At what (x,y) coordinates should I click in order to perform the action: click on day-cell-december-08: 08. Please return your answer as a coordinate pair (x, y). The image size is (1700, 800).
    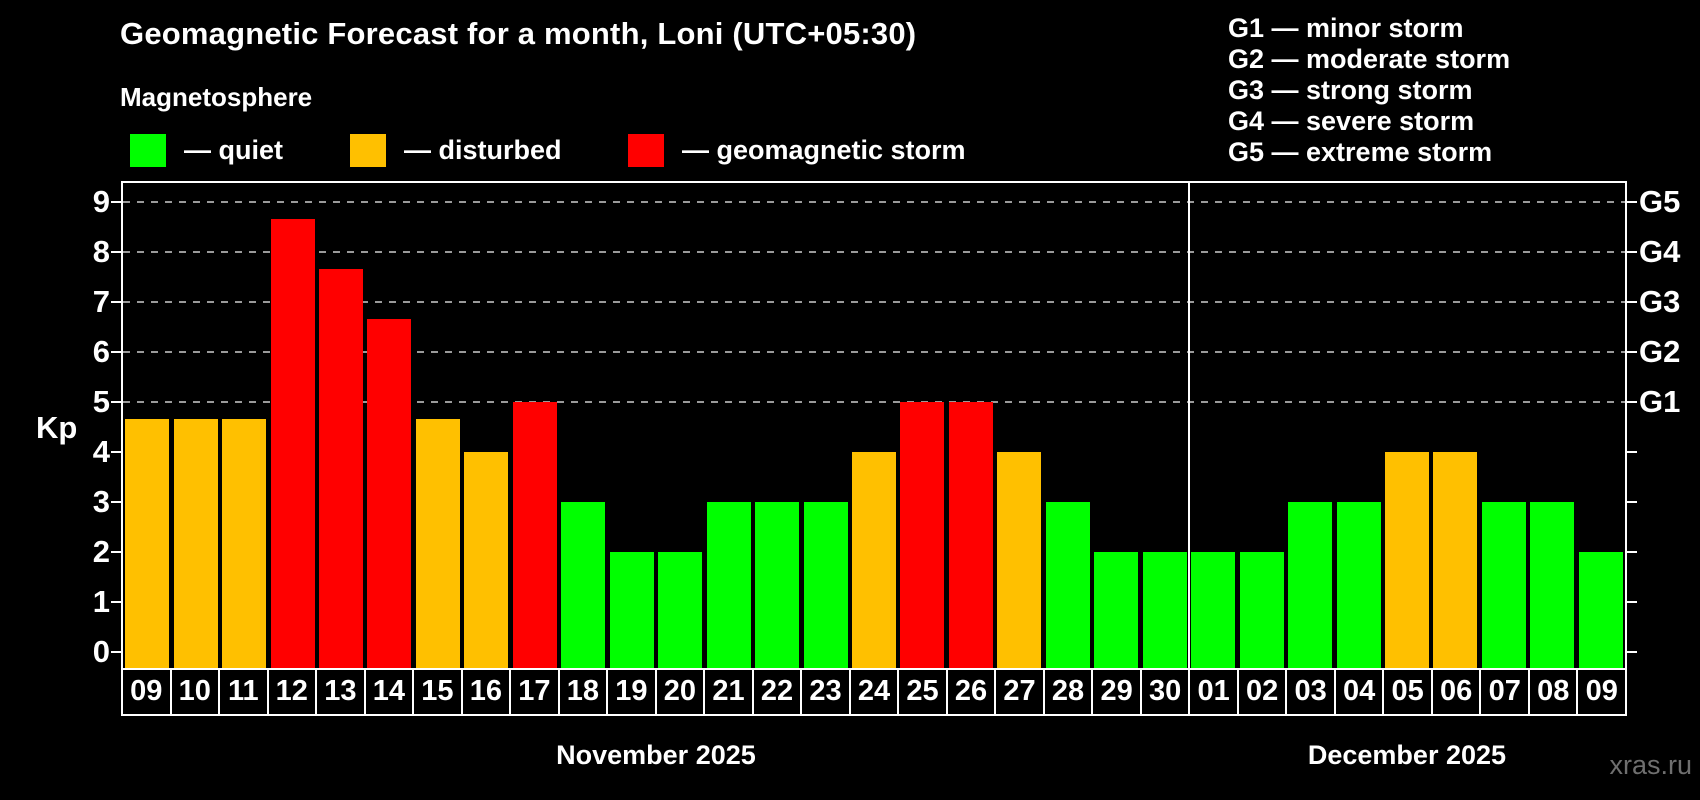
    Looking at the image, I should click on (1553, 692).